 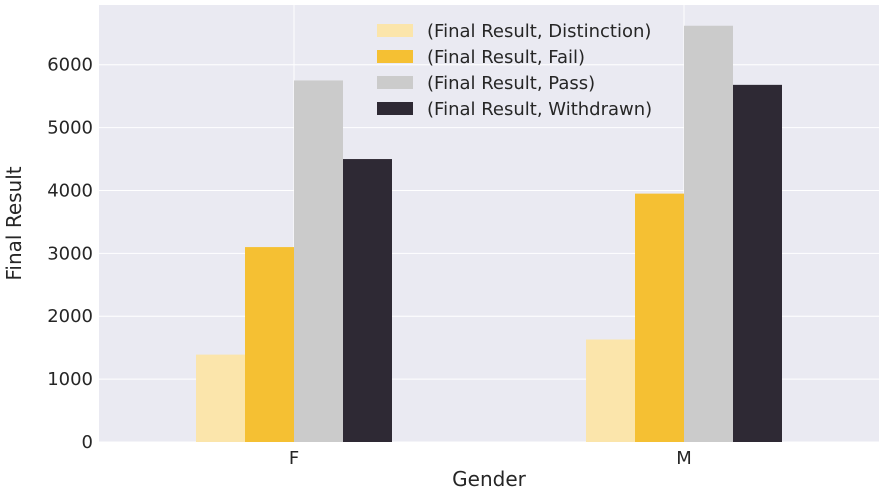 What do you see at coordinates (70, 316) in the screenshot?
I see `y-tick-label: 2000` at bounding box center [70, 316].